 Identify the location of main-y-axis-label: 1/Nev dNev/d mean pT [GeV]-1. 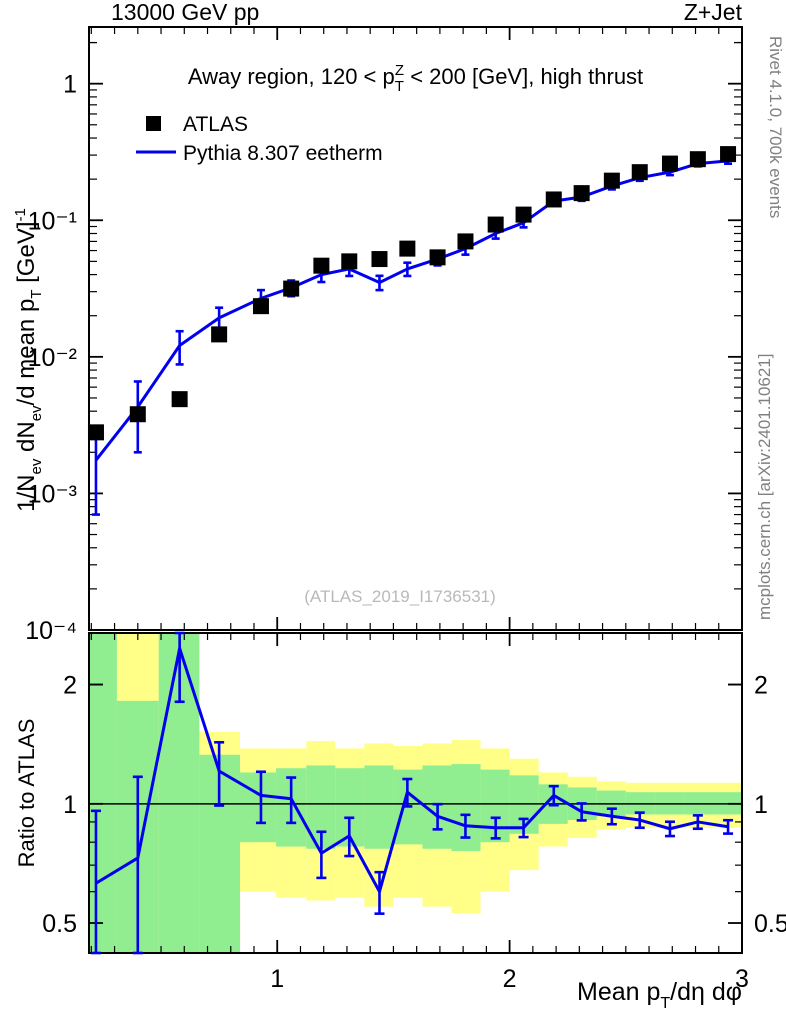
(28, 360).